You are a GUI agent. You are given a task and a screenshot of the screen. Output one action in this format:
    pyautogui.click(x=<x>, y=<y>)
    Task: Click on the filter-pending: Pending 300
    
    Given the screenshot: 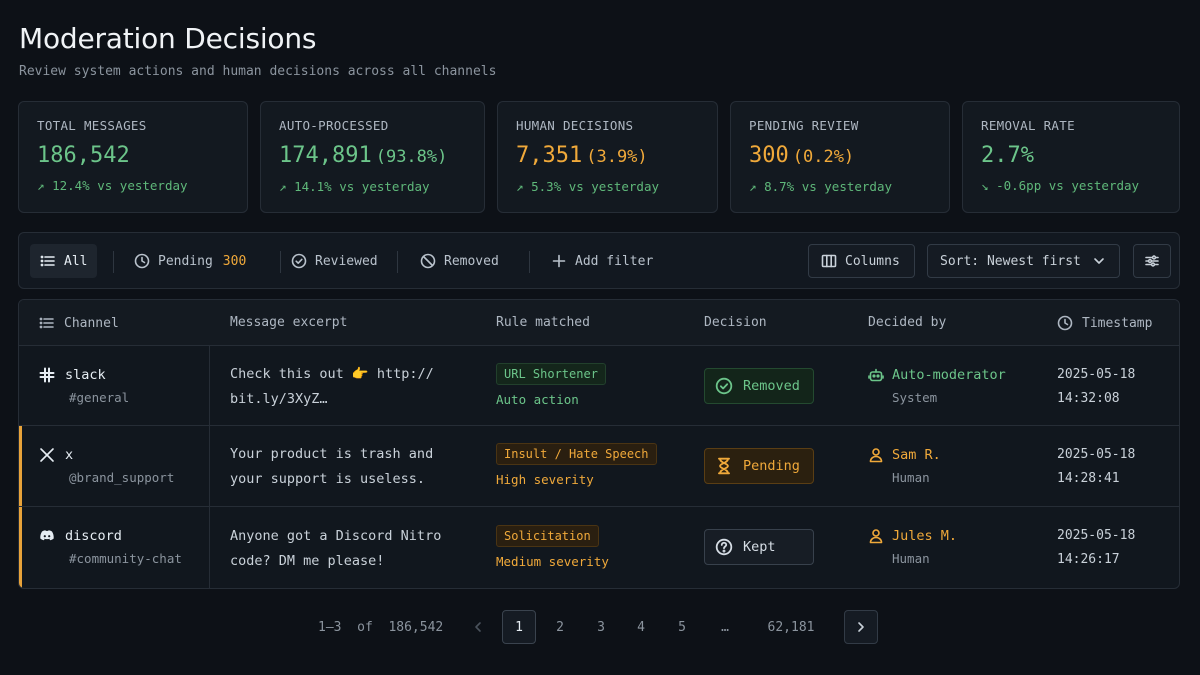 What is the action you would take?
    pyautogui.click(x=190, y=261)
    